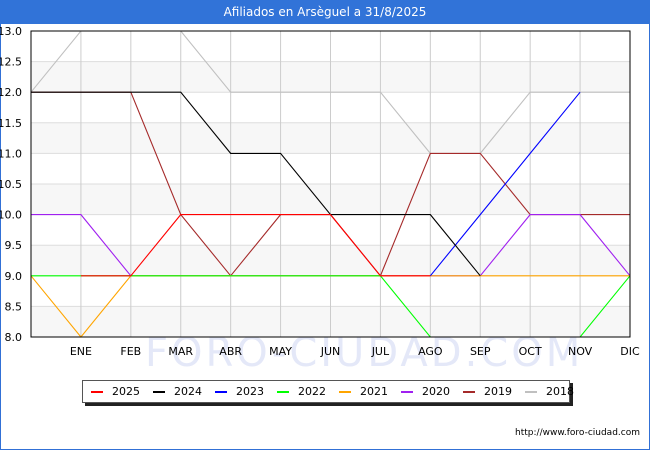 The image size is (650, 450). What do you see at coordinates (380, 351) in the screenshot?
I see `x-tick-label: JUL` at bounding box center [380, 351].